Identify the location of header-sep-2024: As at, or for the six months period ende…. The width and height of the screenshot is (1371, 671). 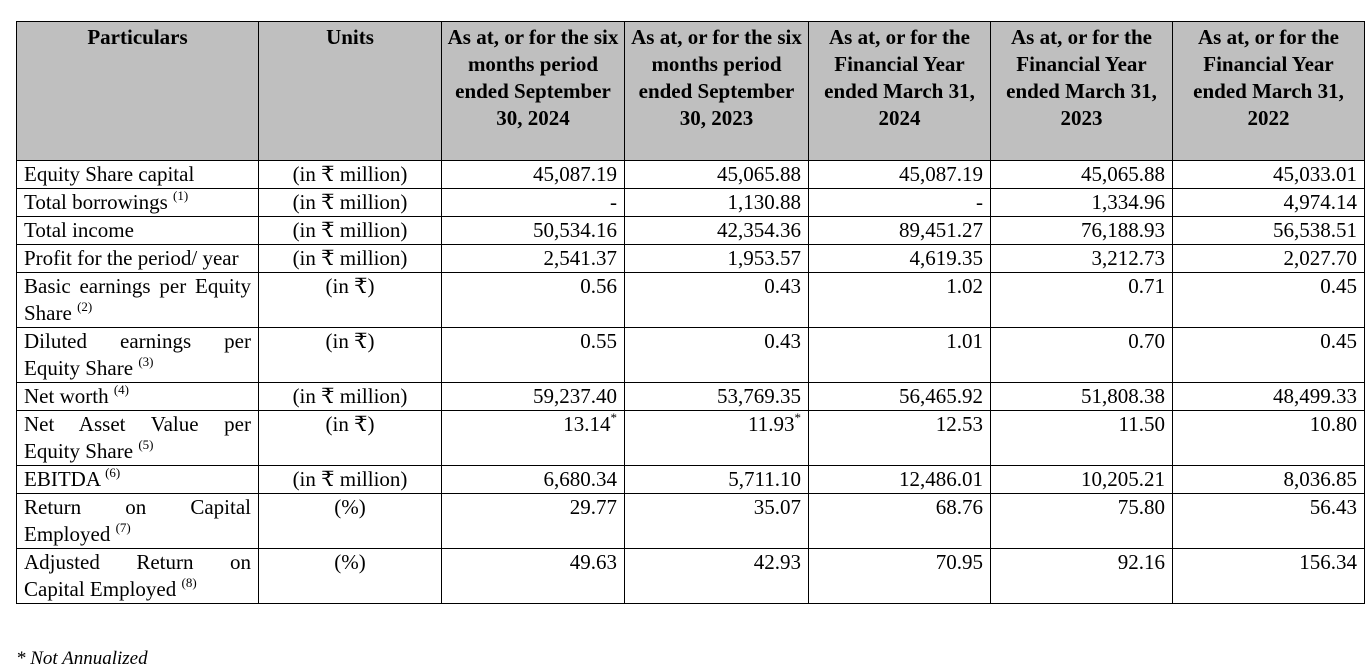
(533, 91).